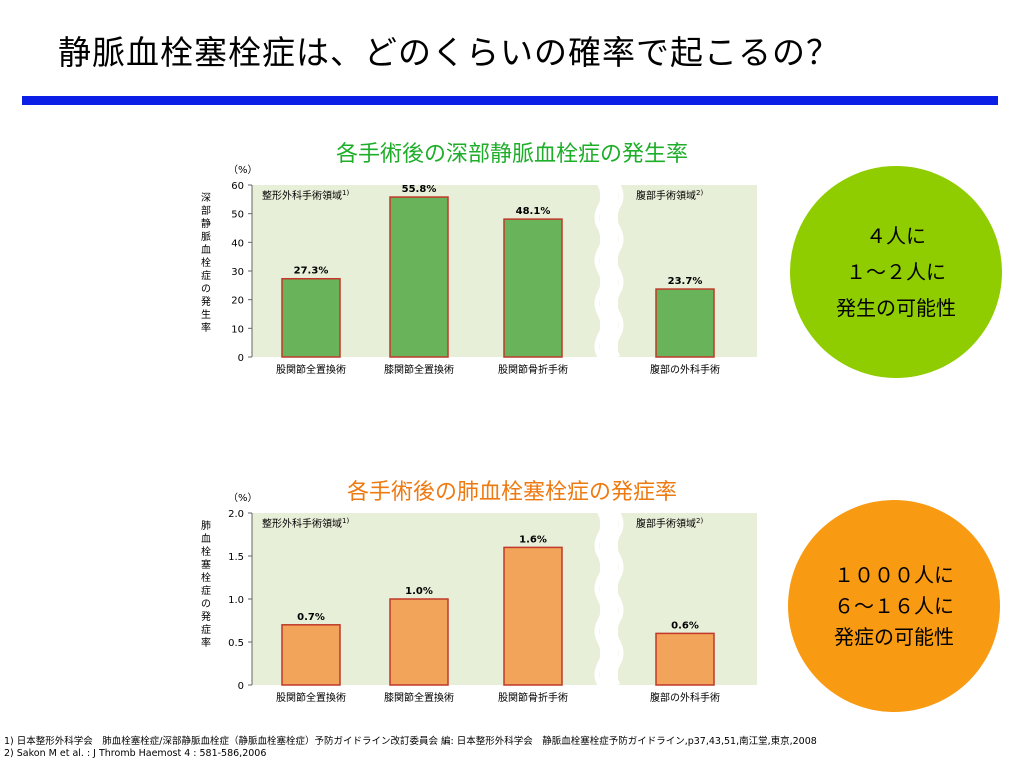 This screenshot has width=1024, height=768. I want to click on pe-risk-bubble: １０００人に ６～１６人に 発症の可能性, so click(894, 606).